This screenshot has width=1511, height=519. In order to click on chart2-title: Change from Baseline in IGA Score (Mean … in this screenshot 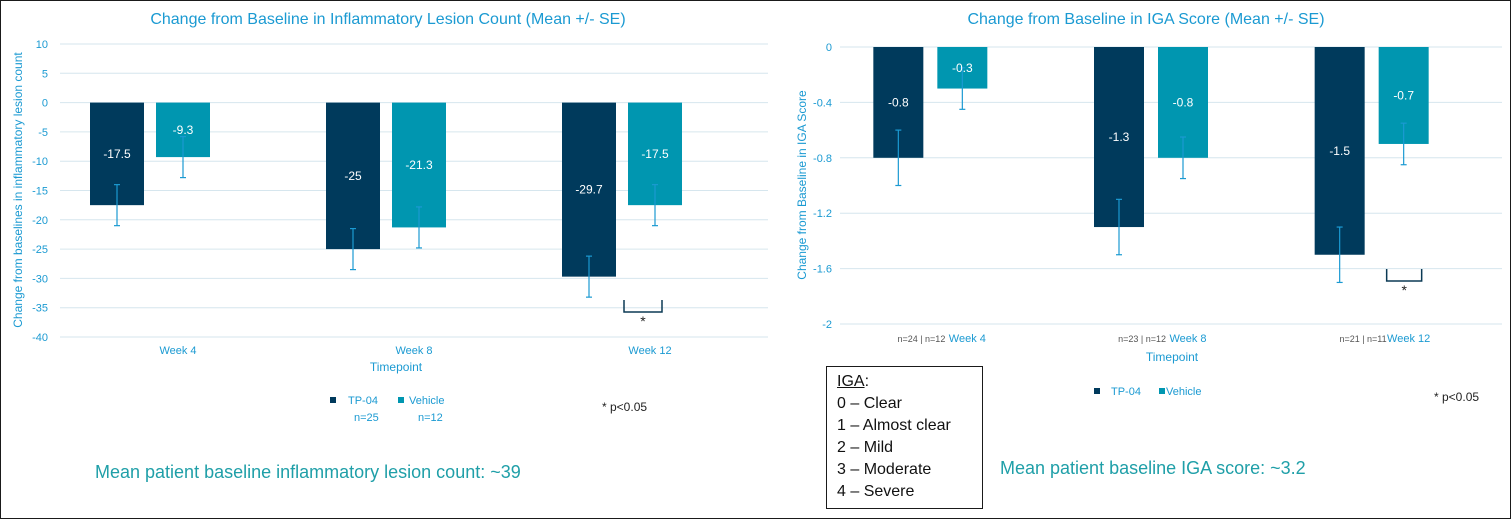, I will do `click(1145, 19)`.